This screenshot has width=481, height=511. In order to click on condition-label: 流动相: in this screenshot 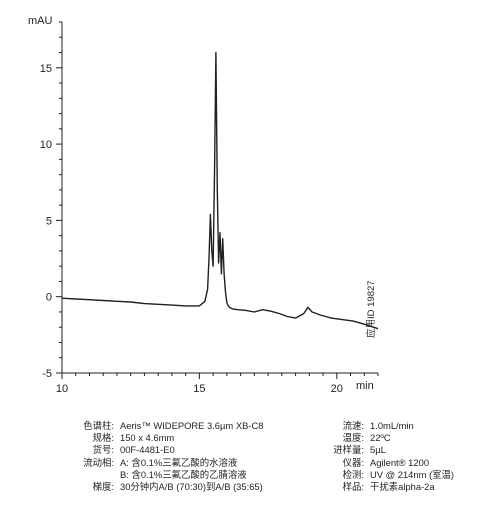, I will do `click(98, 462)`.